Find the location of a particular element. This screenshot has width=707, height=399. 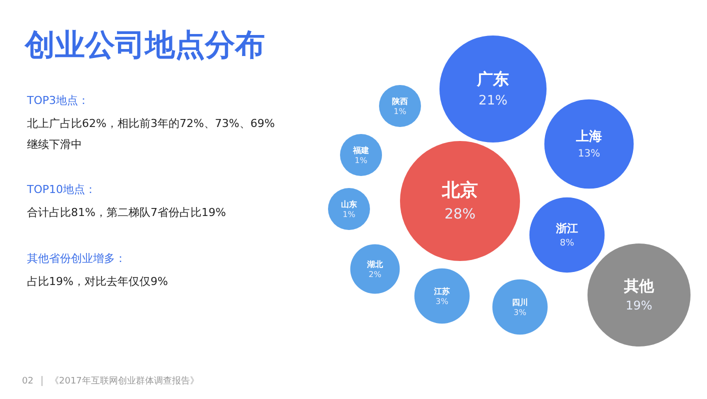

category-label: 其他 is located at coordinates (639, 285).